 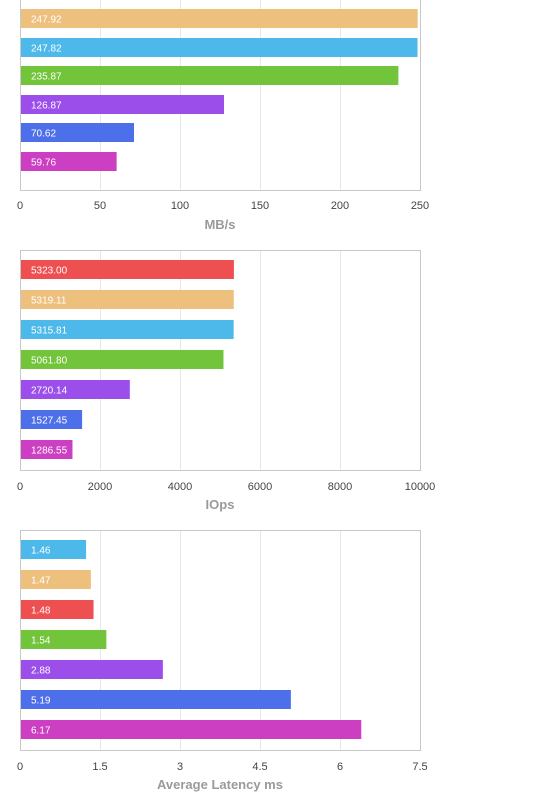 What do you see at coordinates (41, 671) in the screenshot?
I see `bar-value-label: 2.88` at bounding box center [41, 671].